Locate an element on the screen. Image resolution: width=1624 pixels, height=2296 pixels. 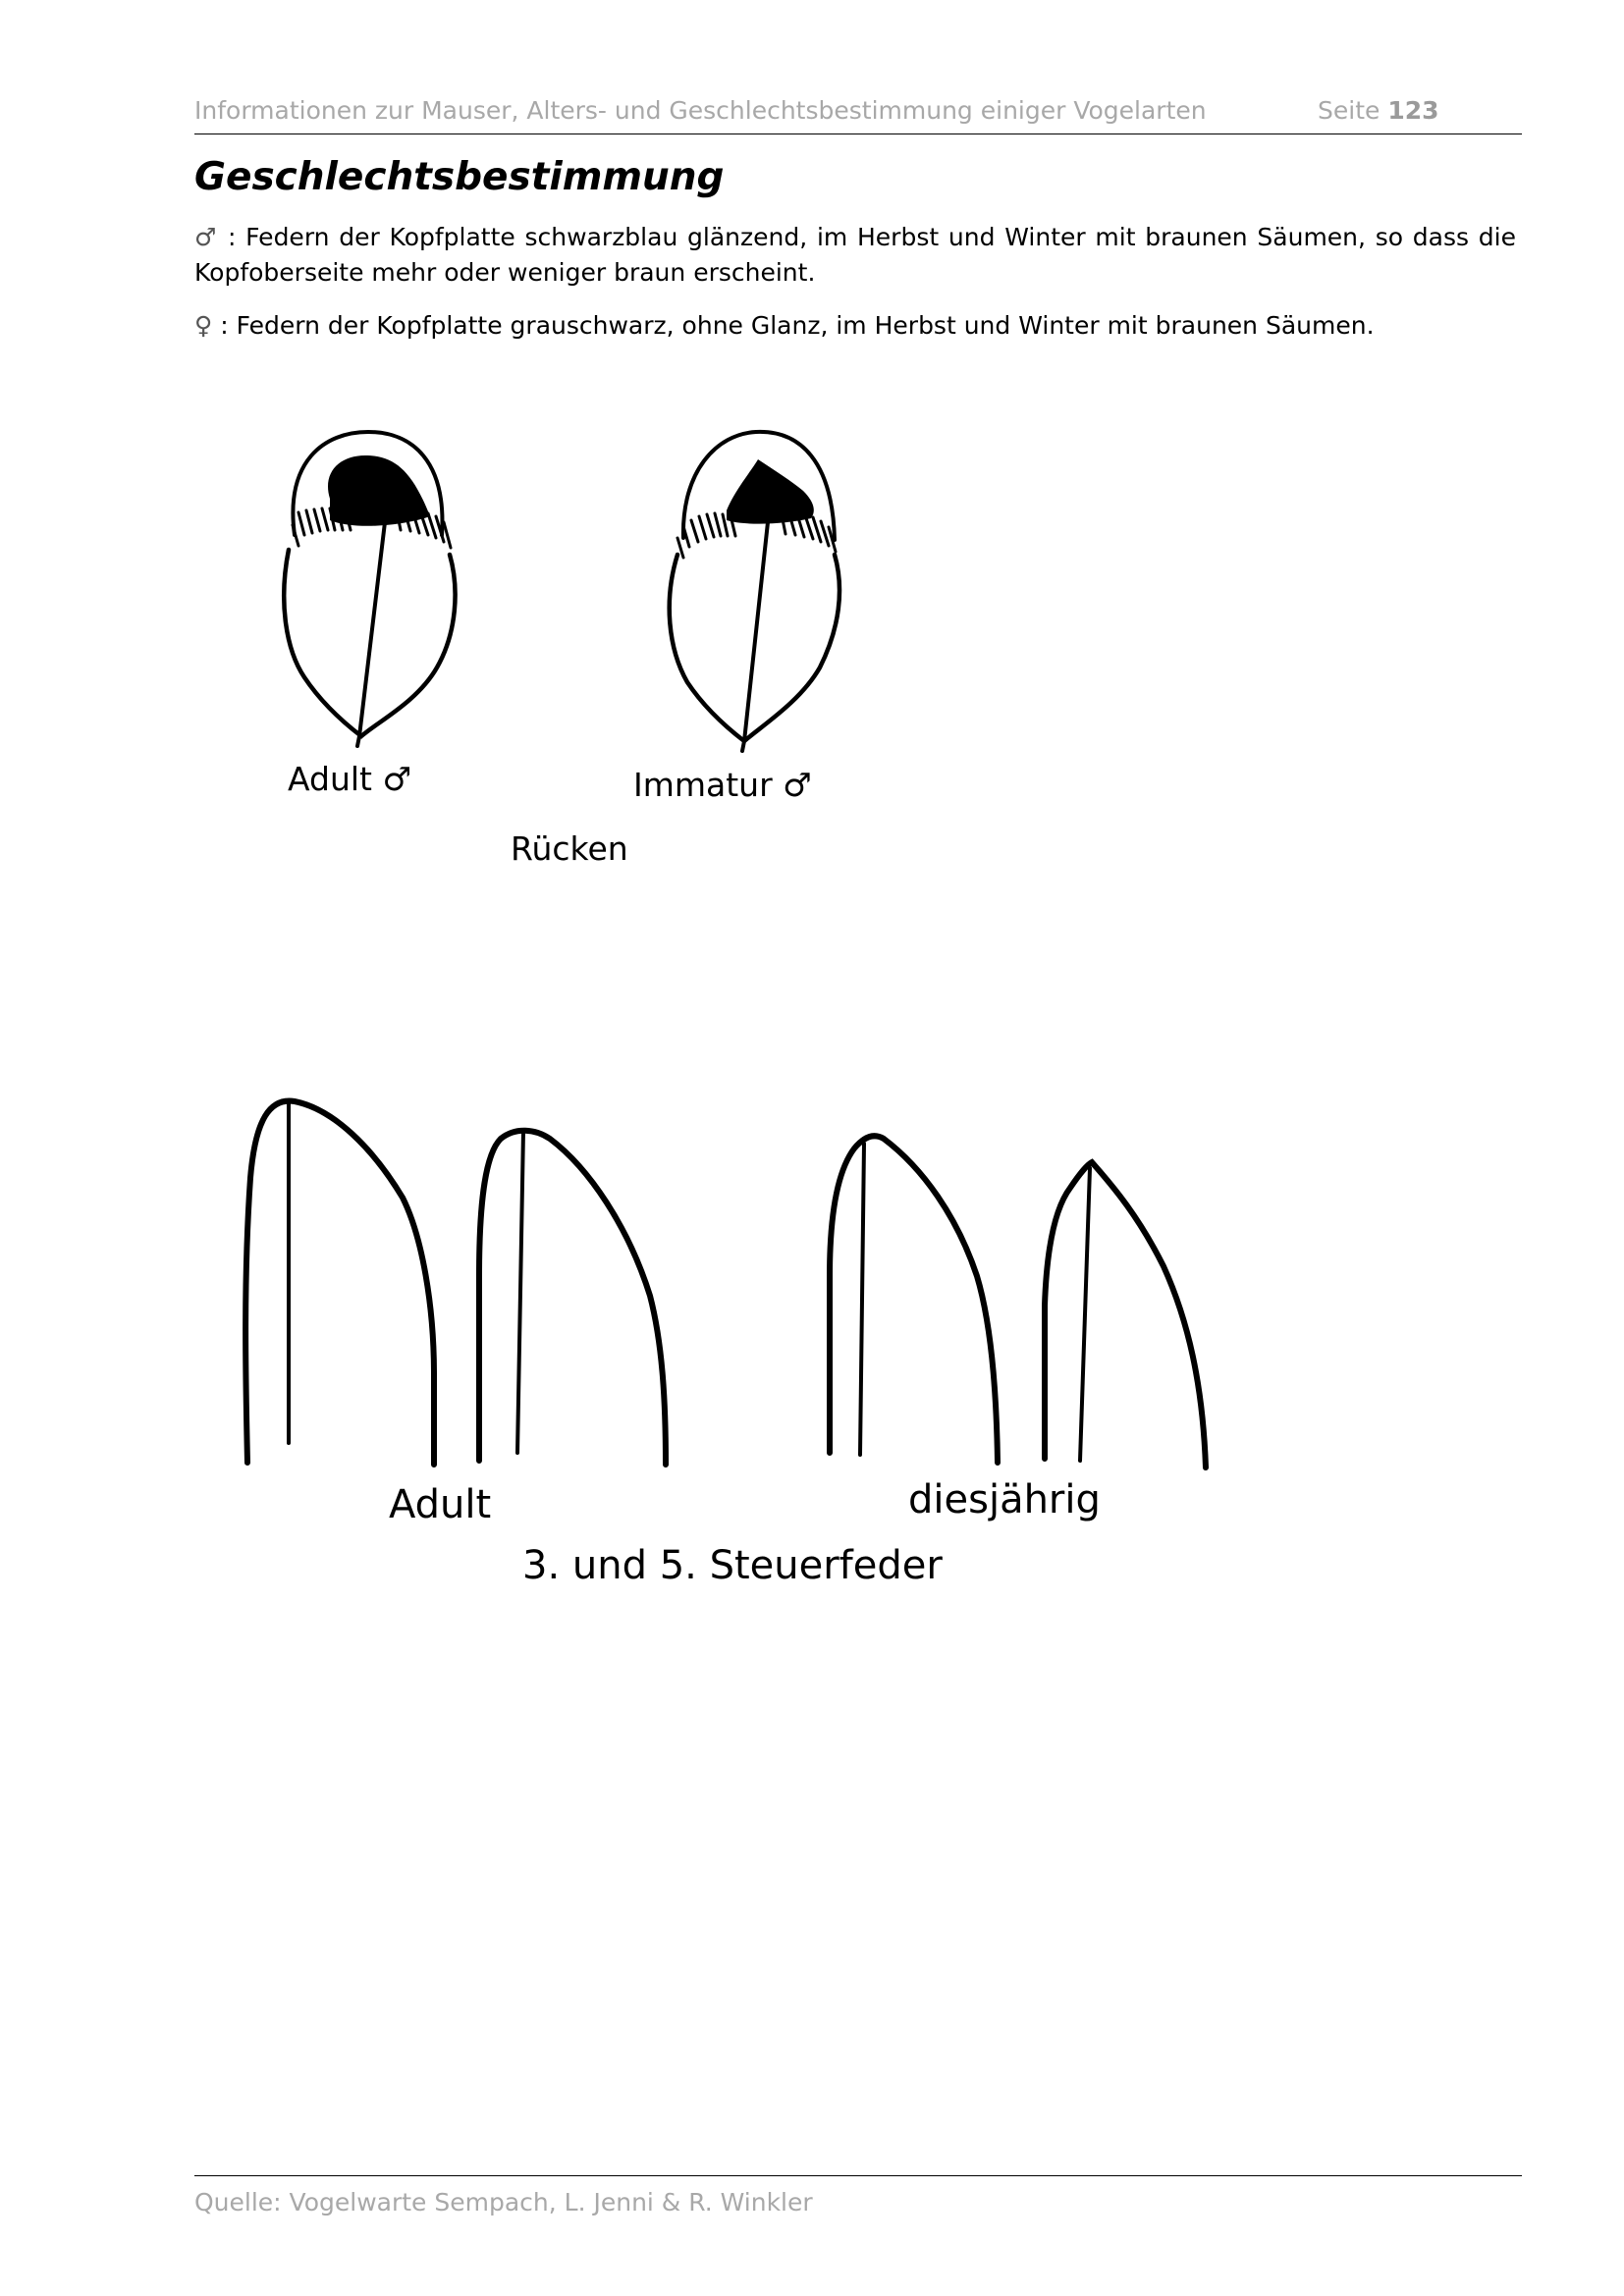
label-tail-adult: Adult is located at coordinates (440, 1504).